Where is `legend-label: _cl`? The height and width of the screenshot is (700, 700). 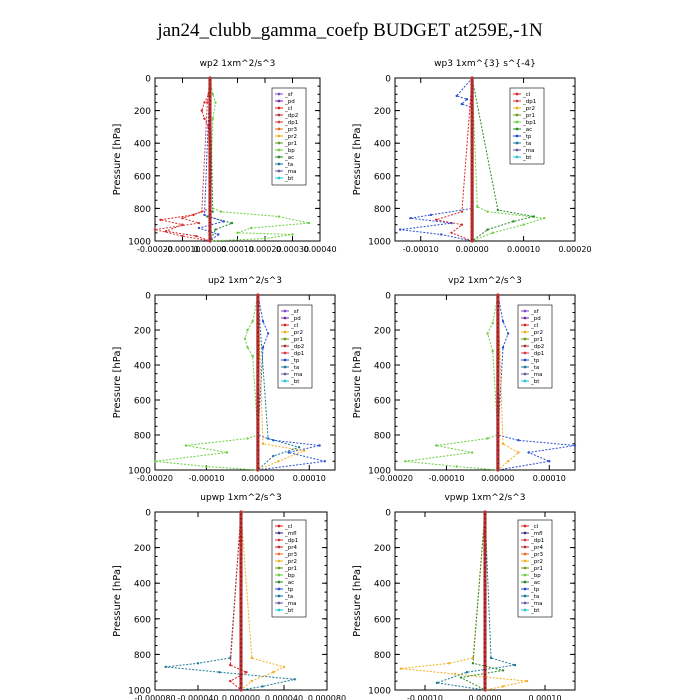
legend-label: _cl is located at coordinates (294, 326).